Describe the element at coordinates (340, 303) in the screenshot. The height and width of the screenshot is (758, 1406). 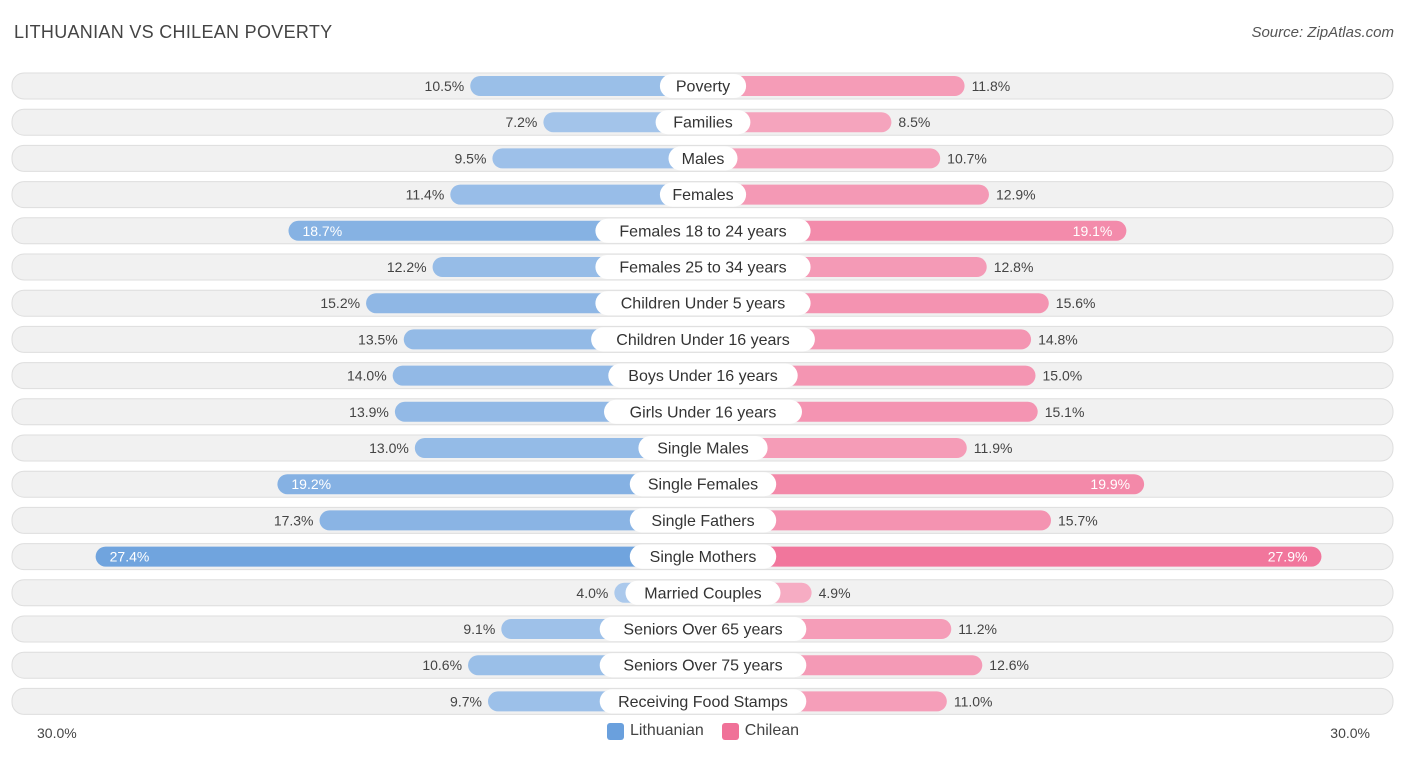
I see `value-label-lithuanian: 15.2%` at that location.